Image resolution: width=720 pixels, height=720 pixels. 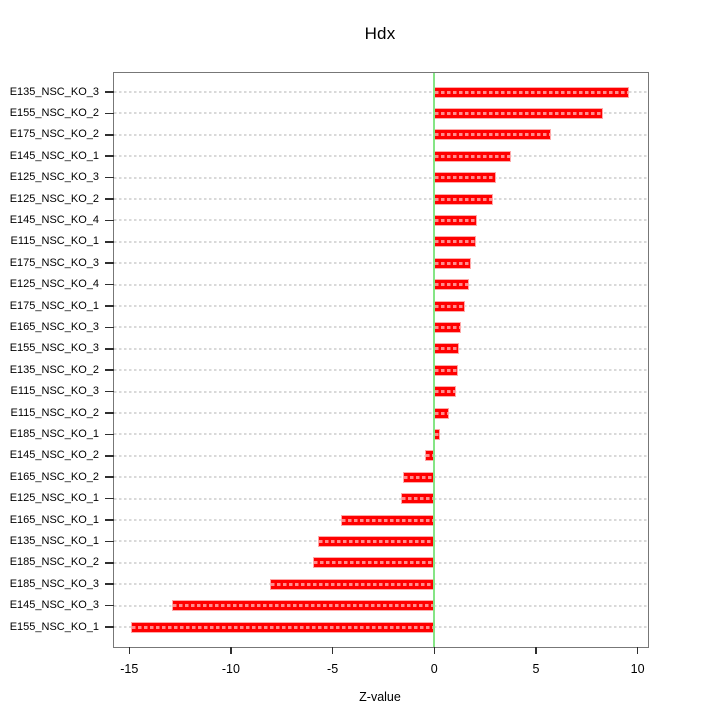 I want to click on y-axis-label: E135_NSC_KO_2, so click(x=54, y=369).